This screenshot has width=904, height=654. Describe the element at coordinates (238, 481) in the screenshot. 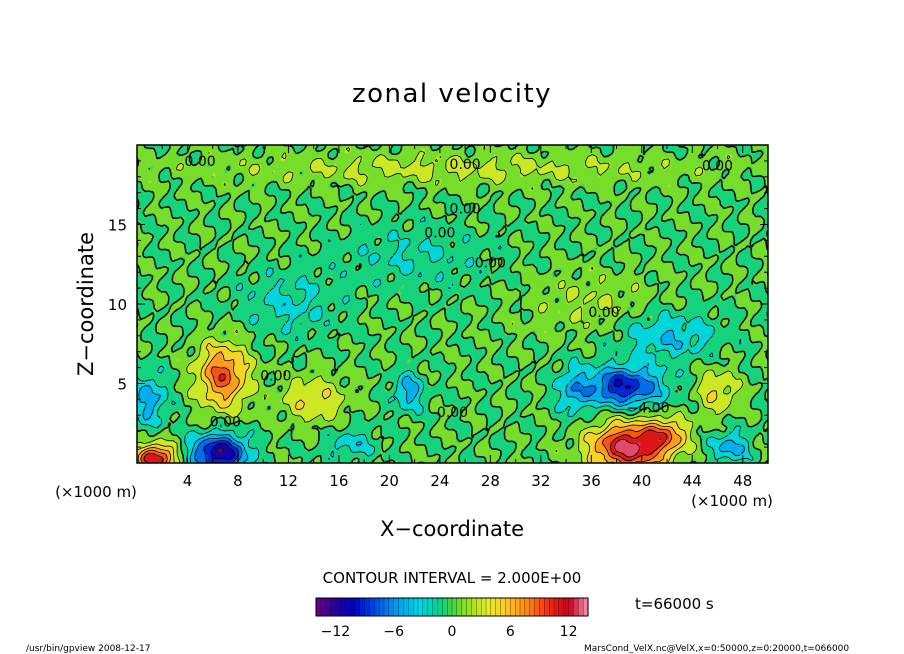

I see `x-tick-label: 8` at that location.